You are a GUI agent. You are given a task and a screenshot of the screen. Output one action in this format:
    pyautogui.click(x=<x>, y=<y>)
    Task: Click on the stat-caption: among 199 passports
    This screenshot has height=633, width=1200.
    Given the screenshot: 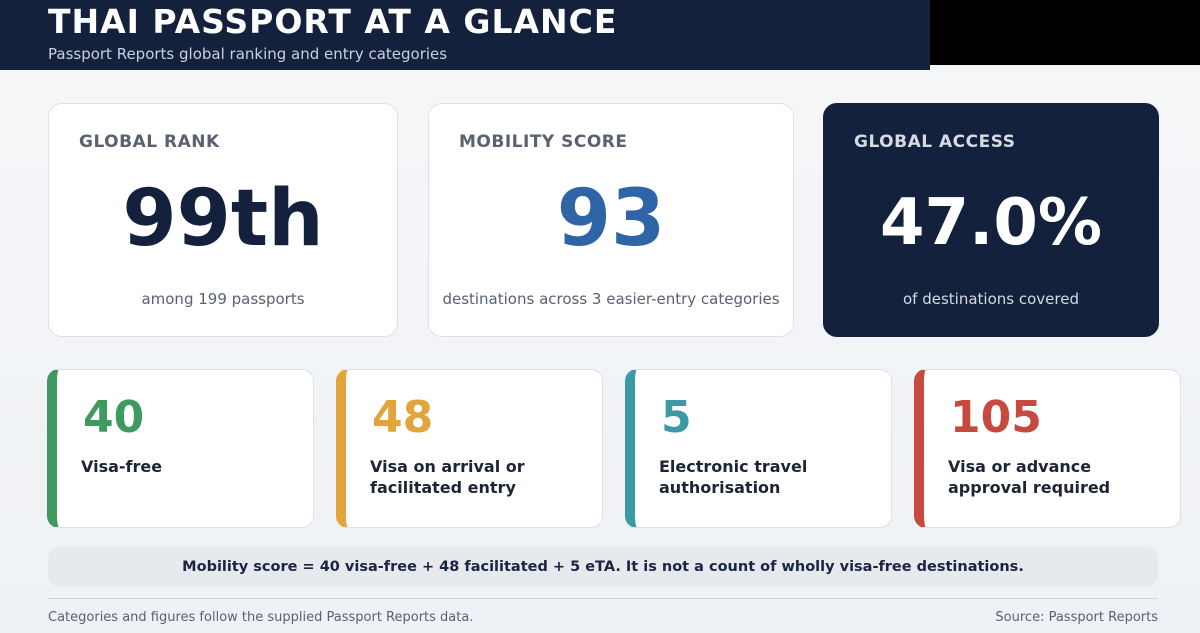 What is the action you would take?
    pyautogui.click(x=223, y=299)
    